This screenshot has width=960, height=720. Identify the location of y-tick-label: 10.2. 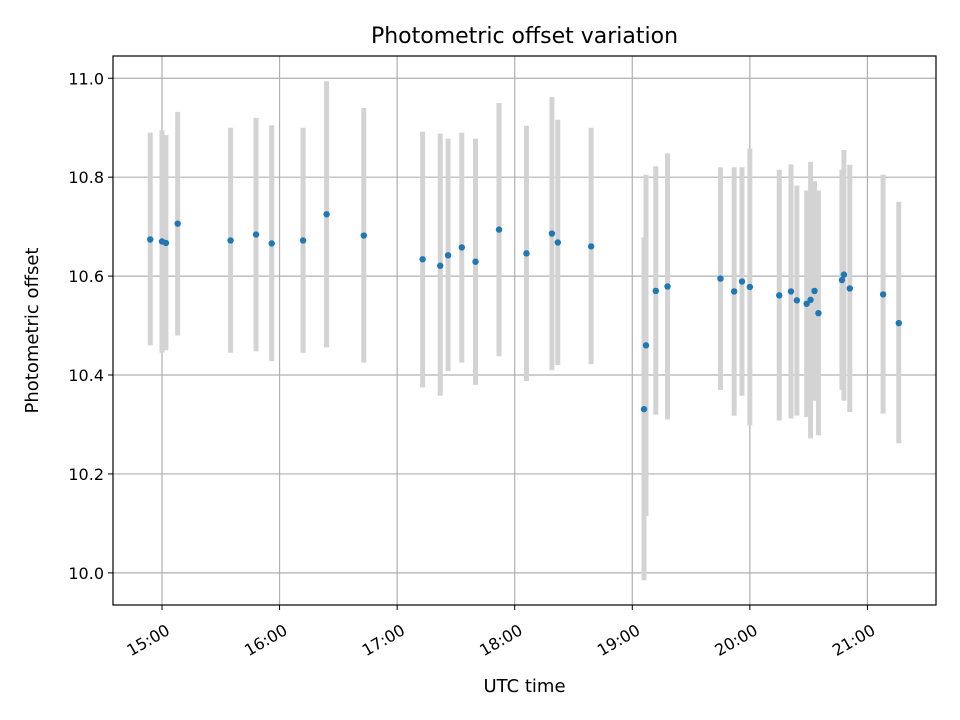
(86, 474).